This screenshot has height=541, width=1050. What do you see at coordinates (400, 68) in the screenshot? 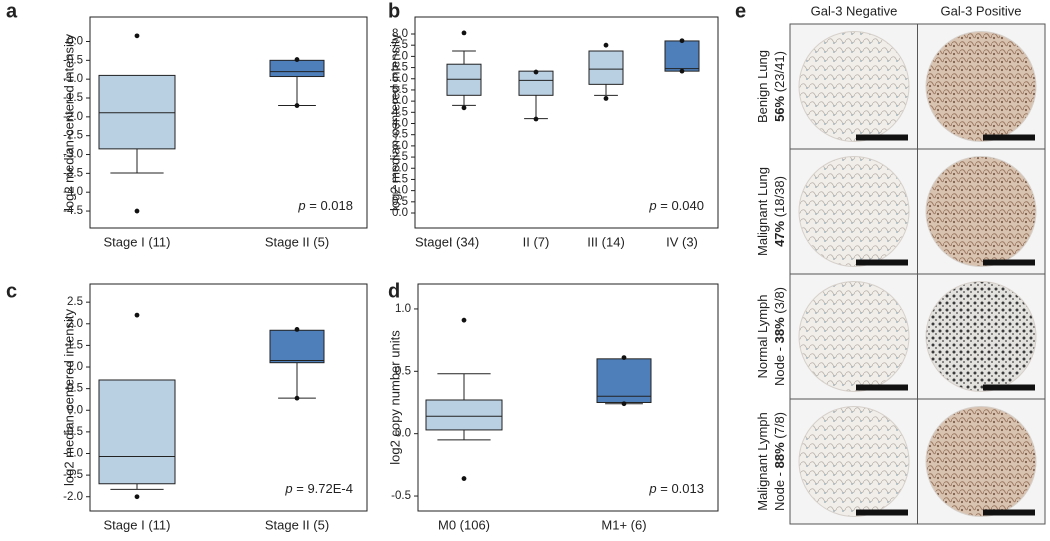
I see `y-tick-label: 6.5` at bounding box center [400, 68].